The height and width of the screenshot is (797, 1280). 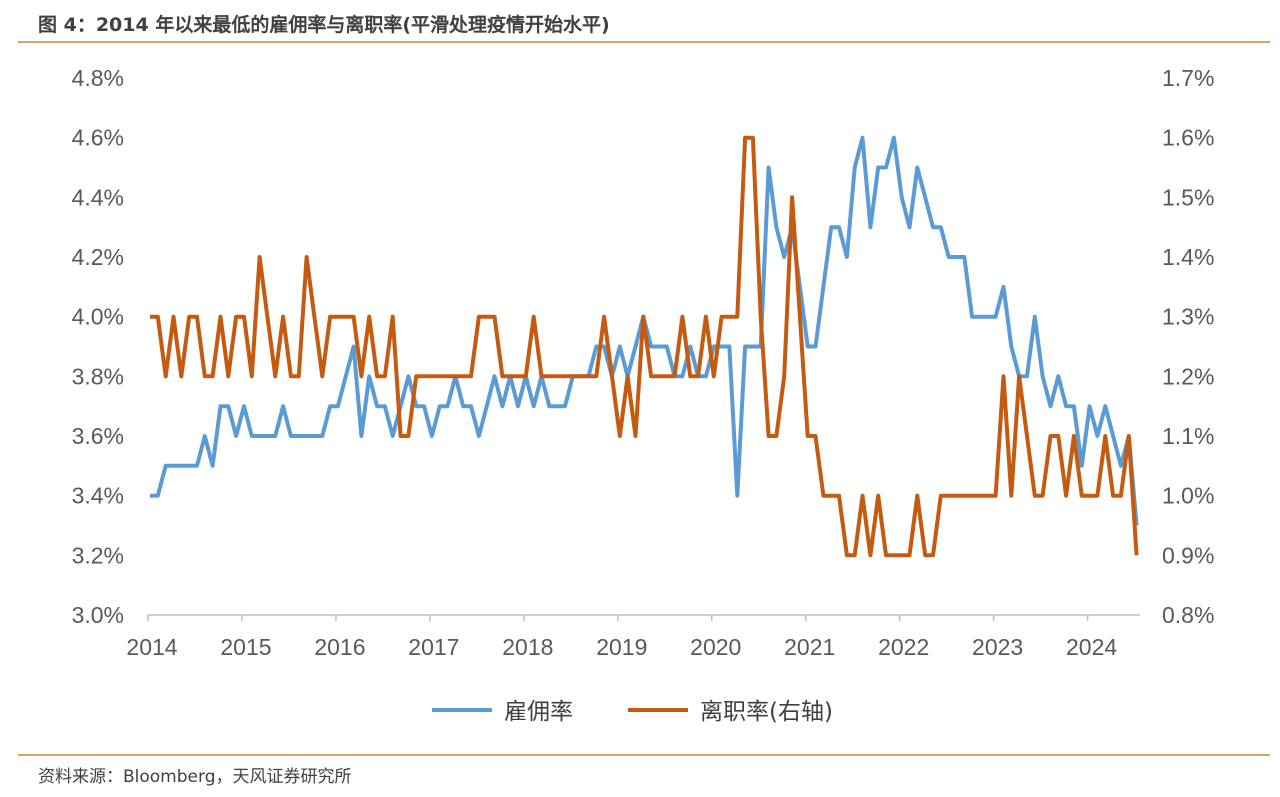 What do you see at coordinates (1188, 138) in the screenshot?
I see `y-right-tick-label: 1.6%` at bounding box center [1188, 138].